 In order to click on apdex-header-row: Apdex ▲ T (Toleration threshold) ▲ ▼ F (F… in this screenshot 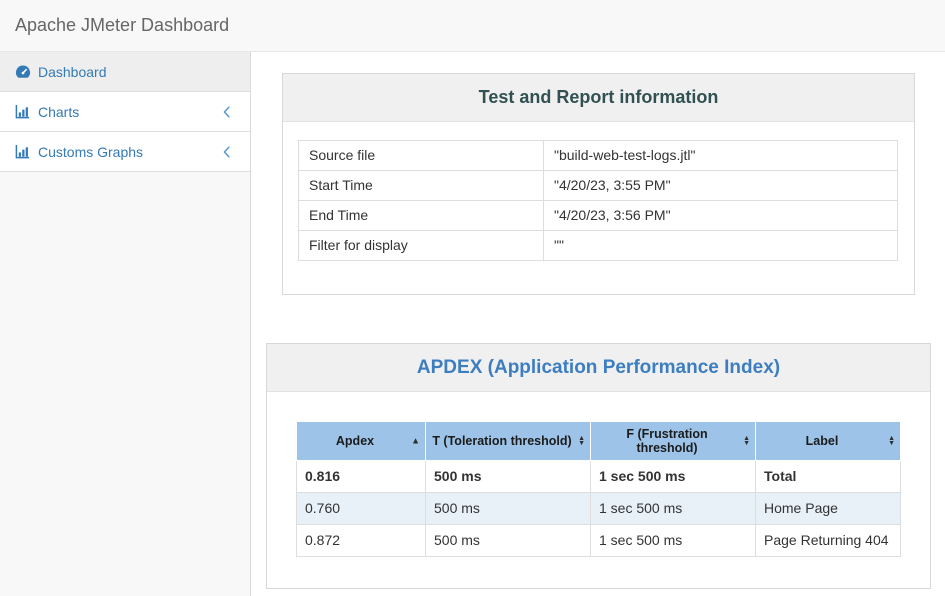, I will do `click(598, 441)`.